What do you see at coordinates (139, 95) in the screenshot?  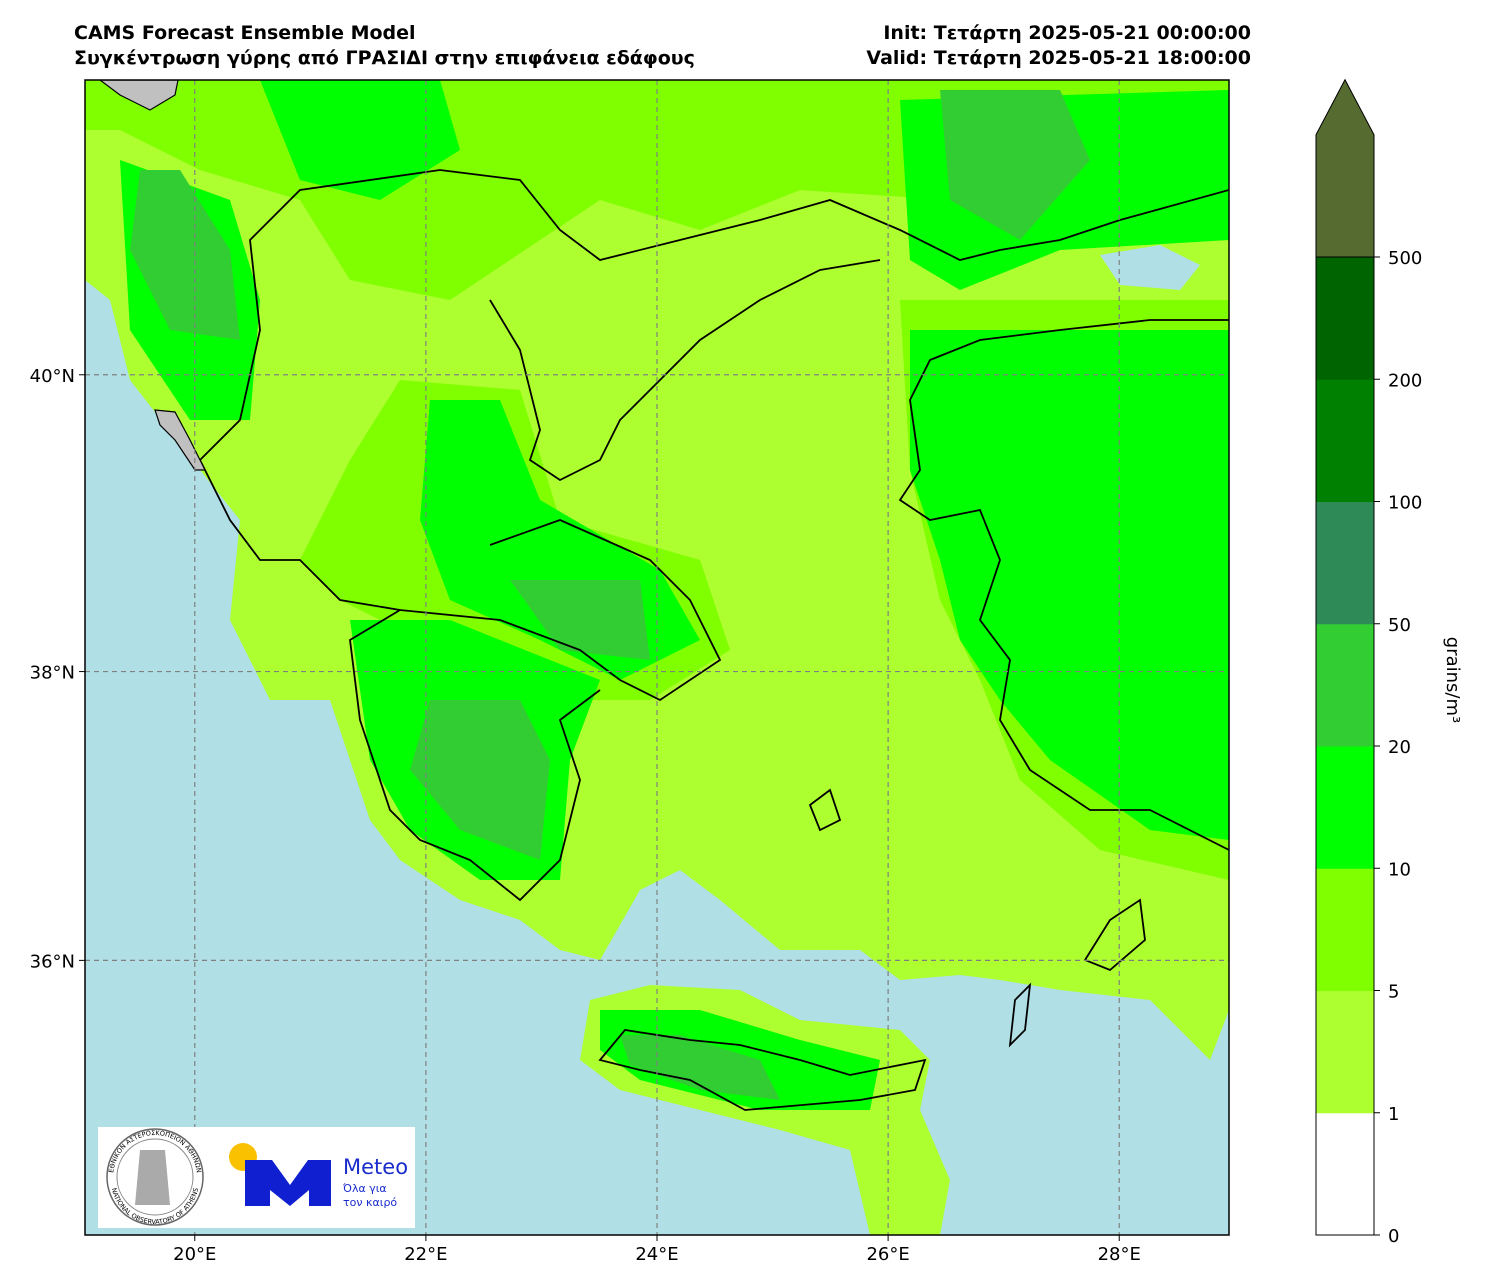 I see `land-outside` at bounding box center [139, 95].